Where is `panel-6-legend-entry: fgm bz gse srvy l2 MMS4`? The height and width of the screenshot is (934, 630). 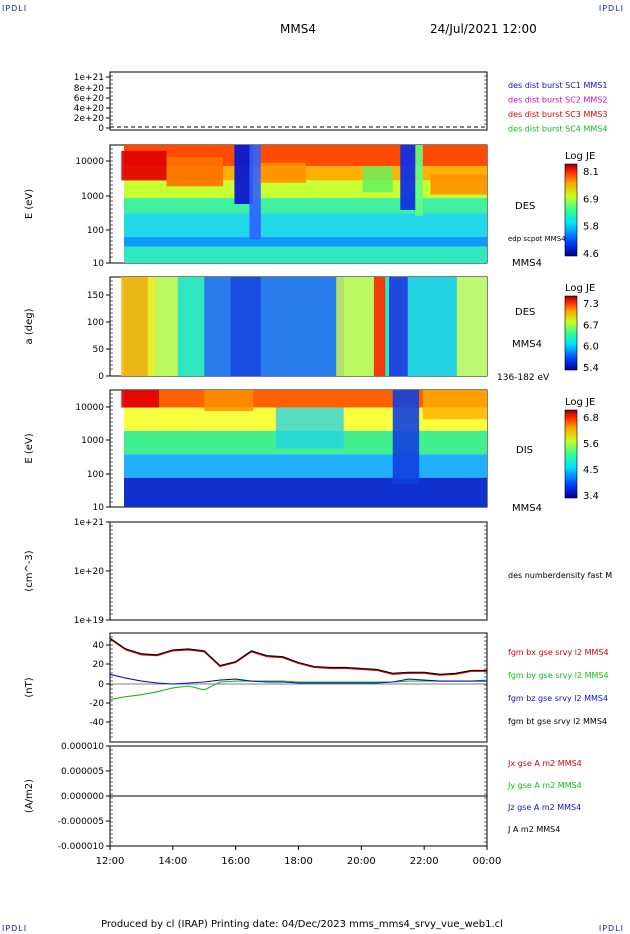
panel-6-legend-entry: fgm bz gse srvy l2 MMS4 is located at coordinates (558, 698).